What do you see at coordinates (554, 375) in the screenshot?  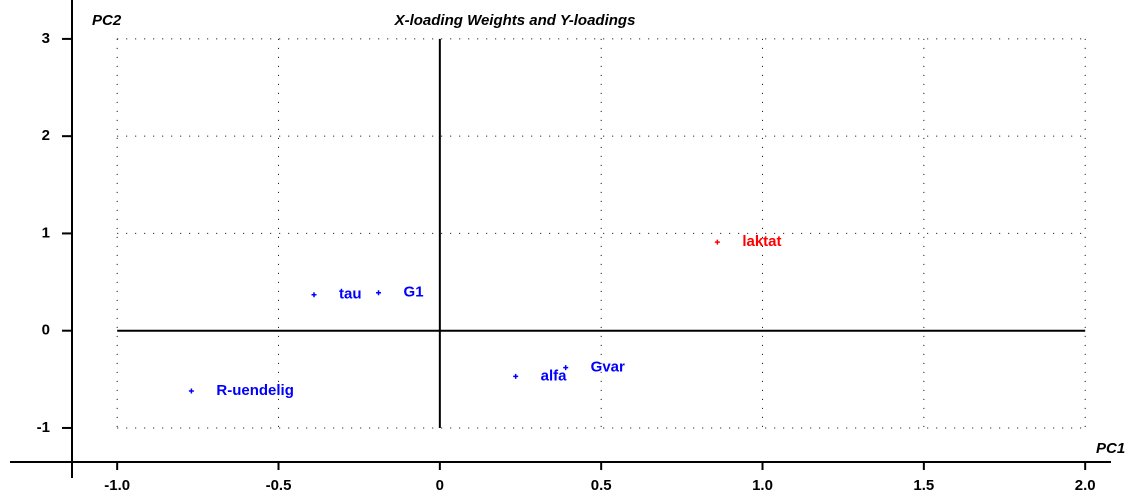 I see `point-label: alfa` at bounding box center [554, 375].